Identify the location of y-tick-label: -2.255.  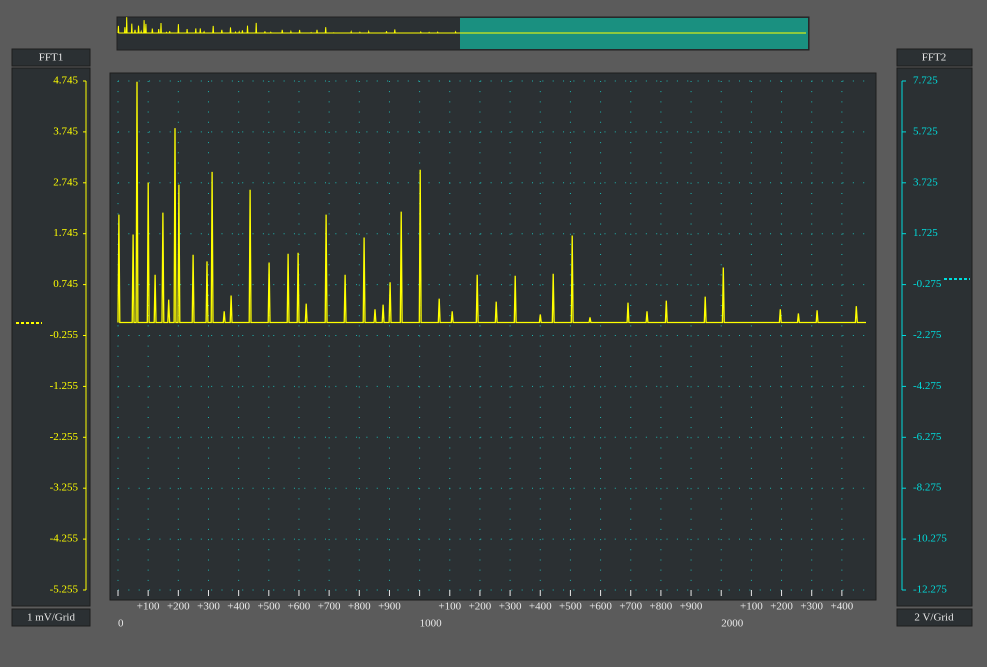
(64, 437).